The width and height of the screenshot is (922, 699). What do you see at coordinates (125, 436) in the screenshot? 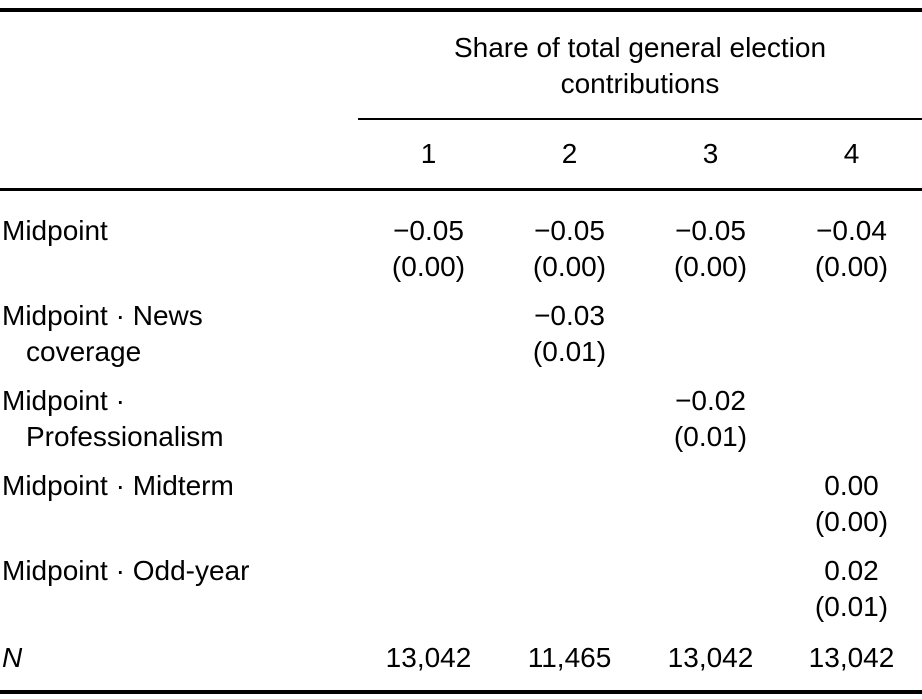
I see `row-label-line2: Professionalism` at bounding box center [125, 436].